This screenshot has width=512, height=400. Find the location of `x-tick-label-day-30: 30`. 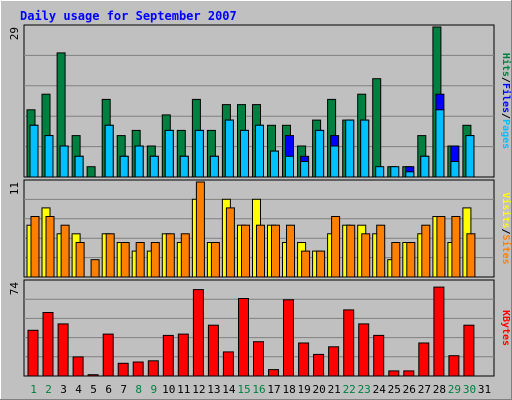

x-tick-label-day-30: 30 is located at coordinates (469, 389).